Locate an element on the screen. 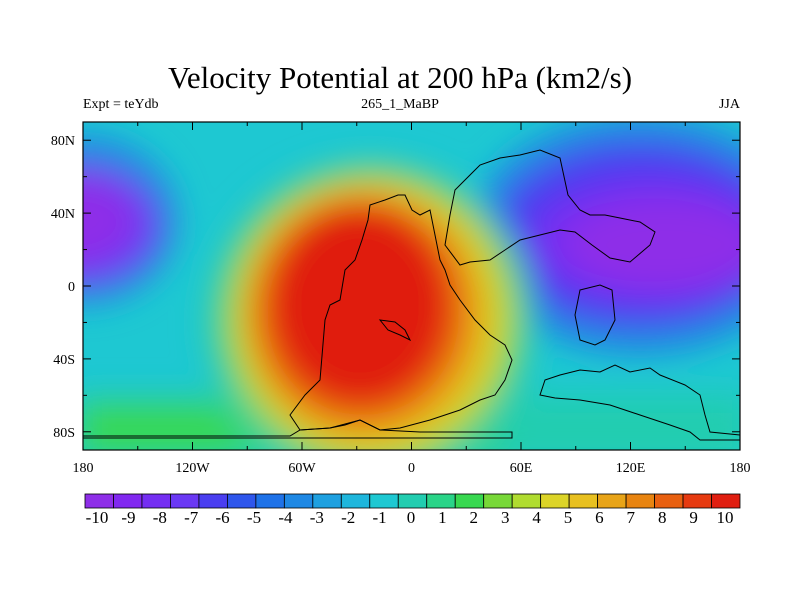 Image resolution: width=800 pixels, height=600 pixels. colorbar-label: -10 is located at coordinates (97, 517).